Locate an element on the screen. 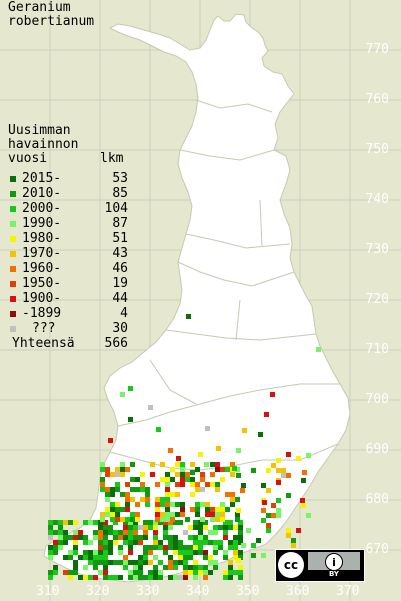 The width and height of the screenshot is (401, 601). legend-label: 1900- is located at coordinates (42, 298).